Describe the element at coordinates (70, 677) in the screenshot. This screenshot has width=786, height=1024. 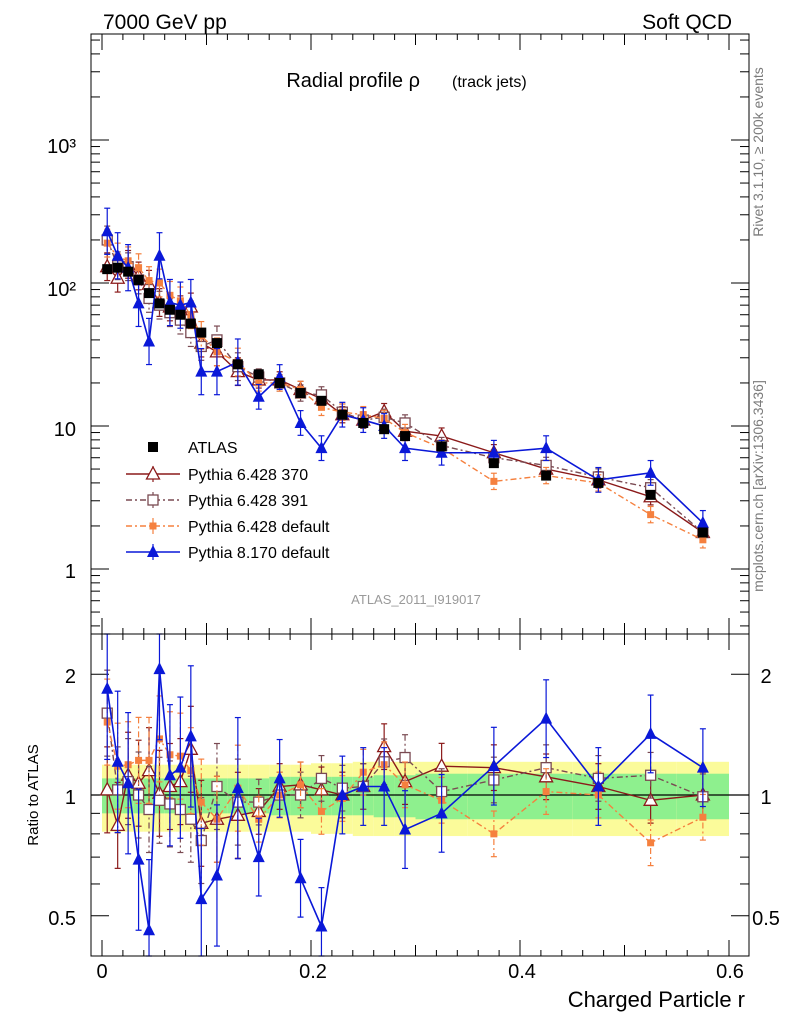
I see `ratio-ytick-label-2: 2` at that location.